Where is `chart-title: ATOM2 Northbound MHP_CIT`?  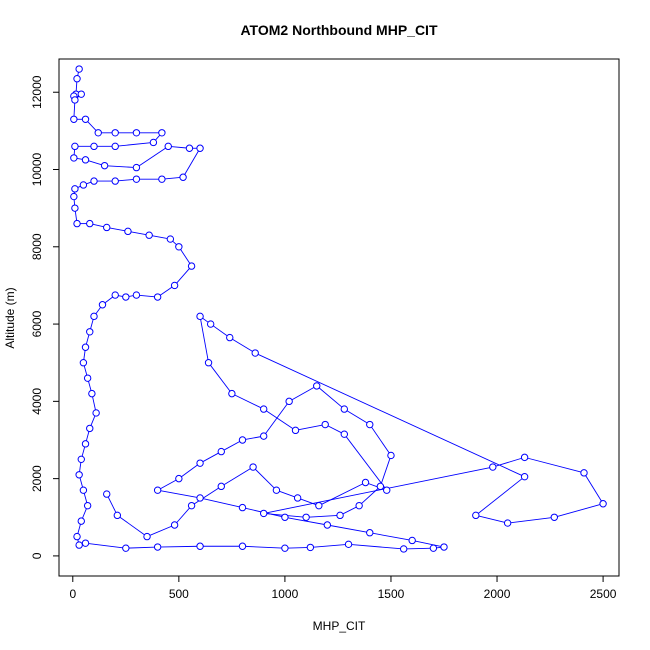 chart-title: ATOM2 Northbound MHP_CIT is located at coordinates (338, 30).